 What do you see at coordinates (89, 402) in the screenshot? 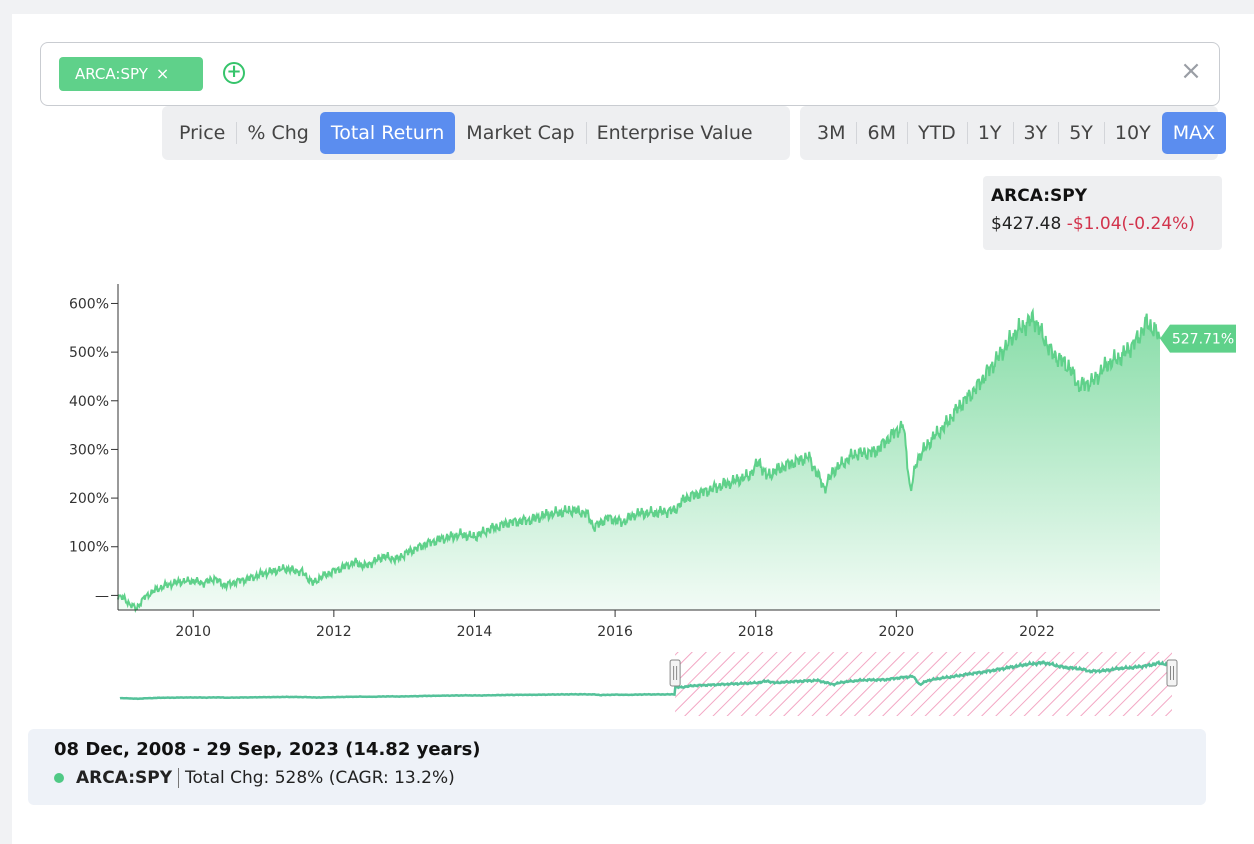
I see `y-tick-label: 400%` at bounding box center [89, 402].